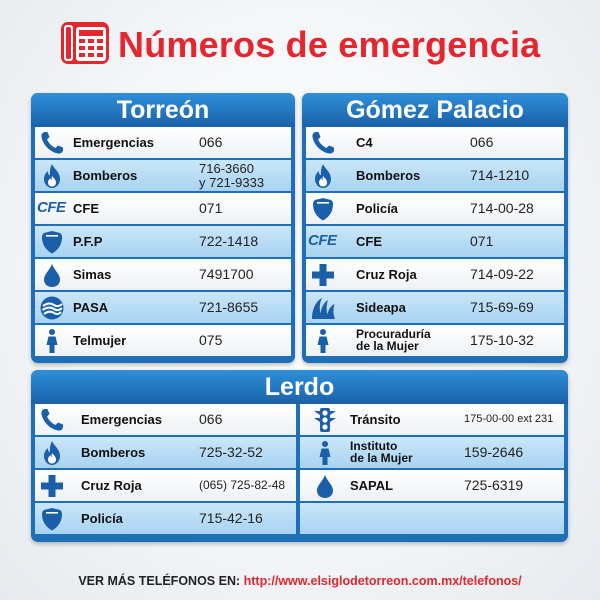 Image resolution: width=600 pixels, height=600 pixels. Describe the element at coordinates (163, 340) in the screenshot. I see `list-item: Telmujer 075` at that location.